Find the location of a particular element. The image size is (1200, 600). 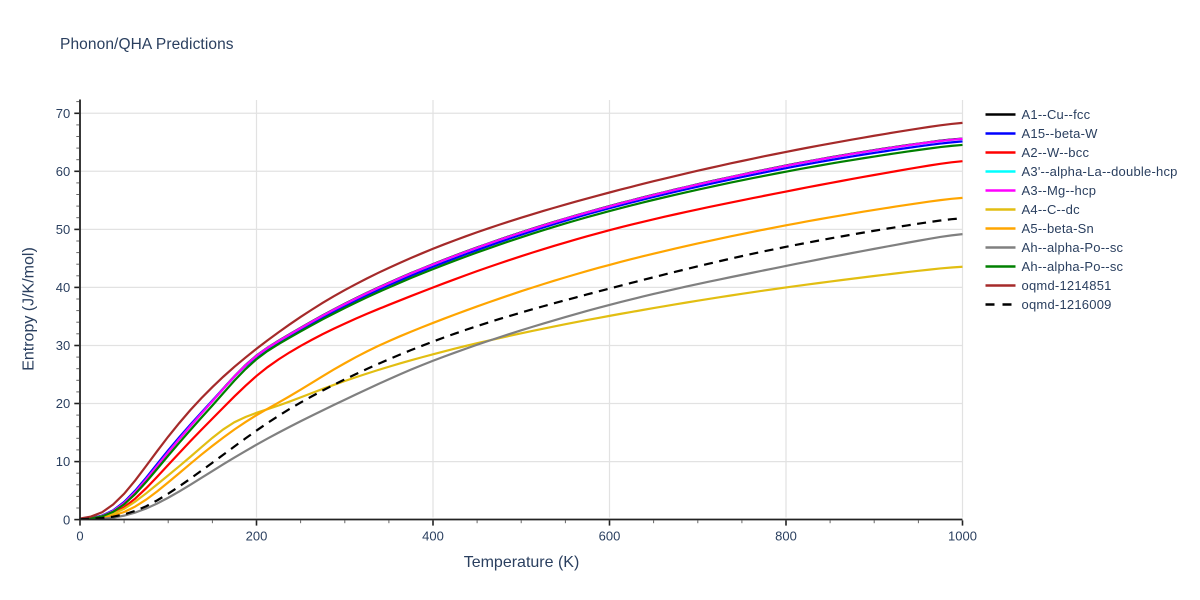

svg-text: Temperature (K) is located at coordinates (522, 562).